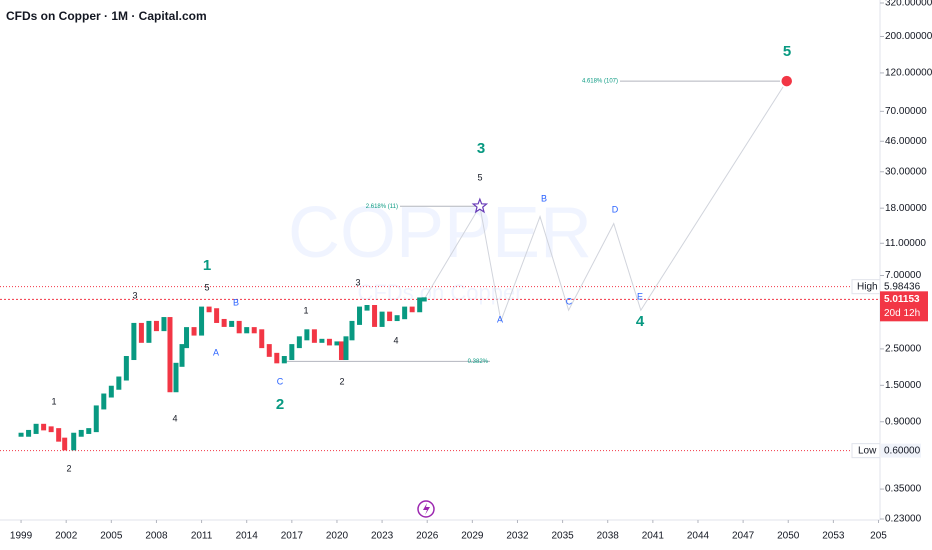 This screenshot has height=550, width=932. What do you see at coordinates (903, 385) in the screenshot?
I see `y-tick-label: 1.50000` at bounding box center [903, 385].